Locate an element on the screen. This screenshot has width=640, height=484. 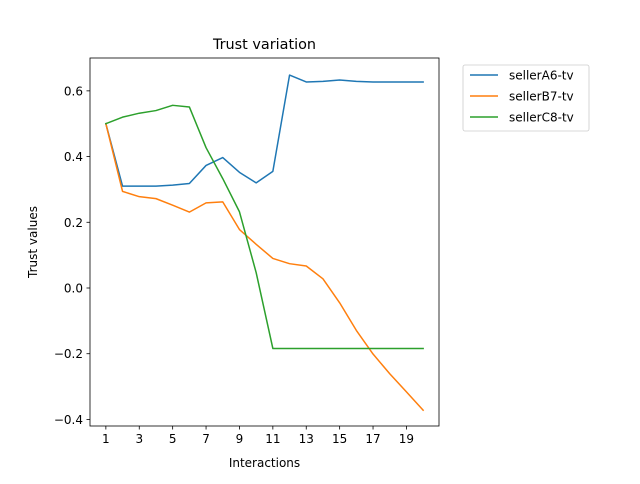
x-axis-label: Interactions is located at coordinates (264, 463).